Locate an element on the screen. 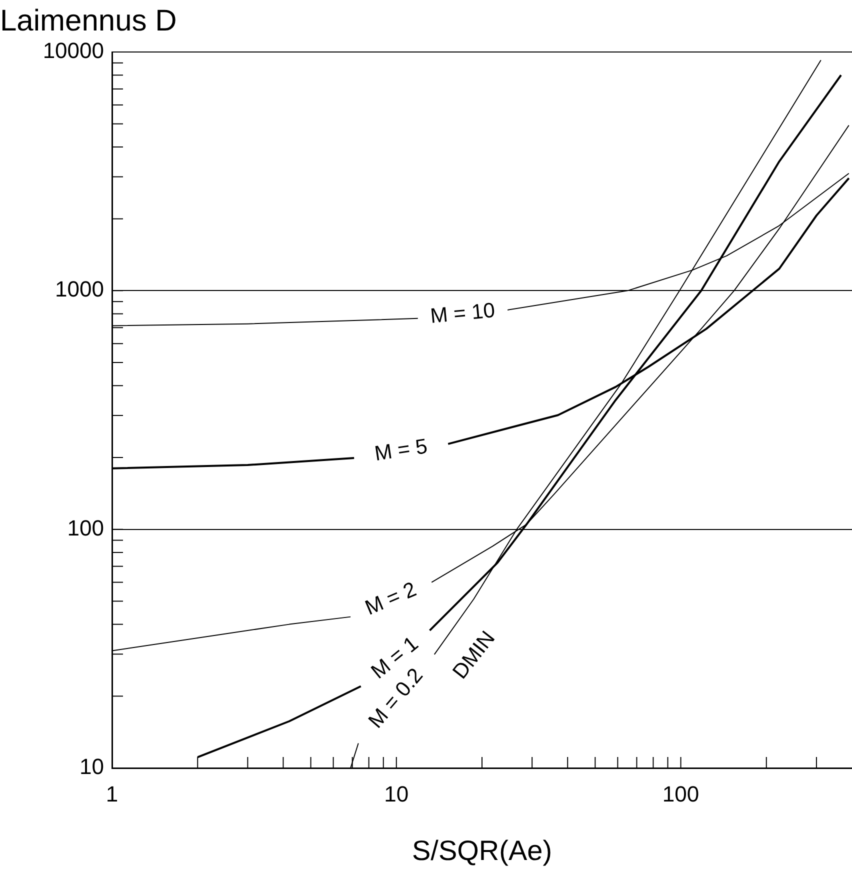 Image resolution: width=852 pixels, height=873 pixels. y-tick-label: 10 is located at coordinates (92, 767).